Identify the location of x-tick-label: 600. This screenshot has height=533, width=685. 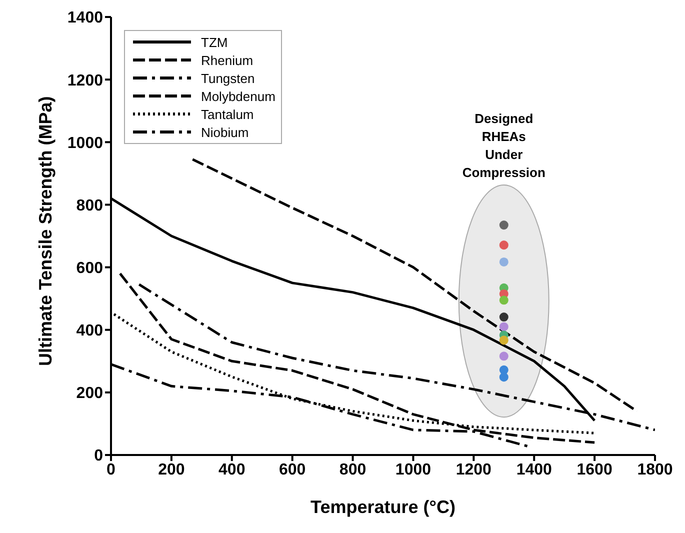
(292, 469).